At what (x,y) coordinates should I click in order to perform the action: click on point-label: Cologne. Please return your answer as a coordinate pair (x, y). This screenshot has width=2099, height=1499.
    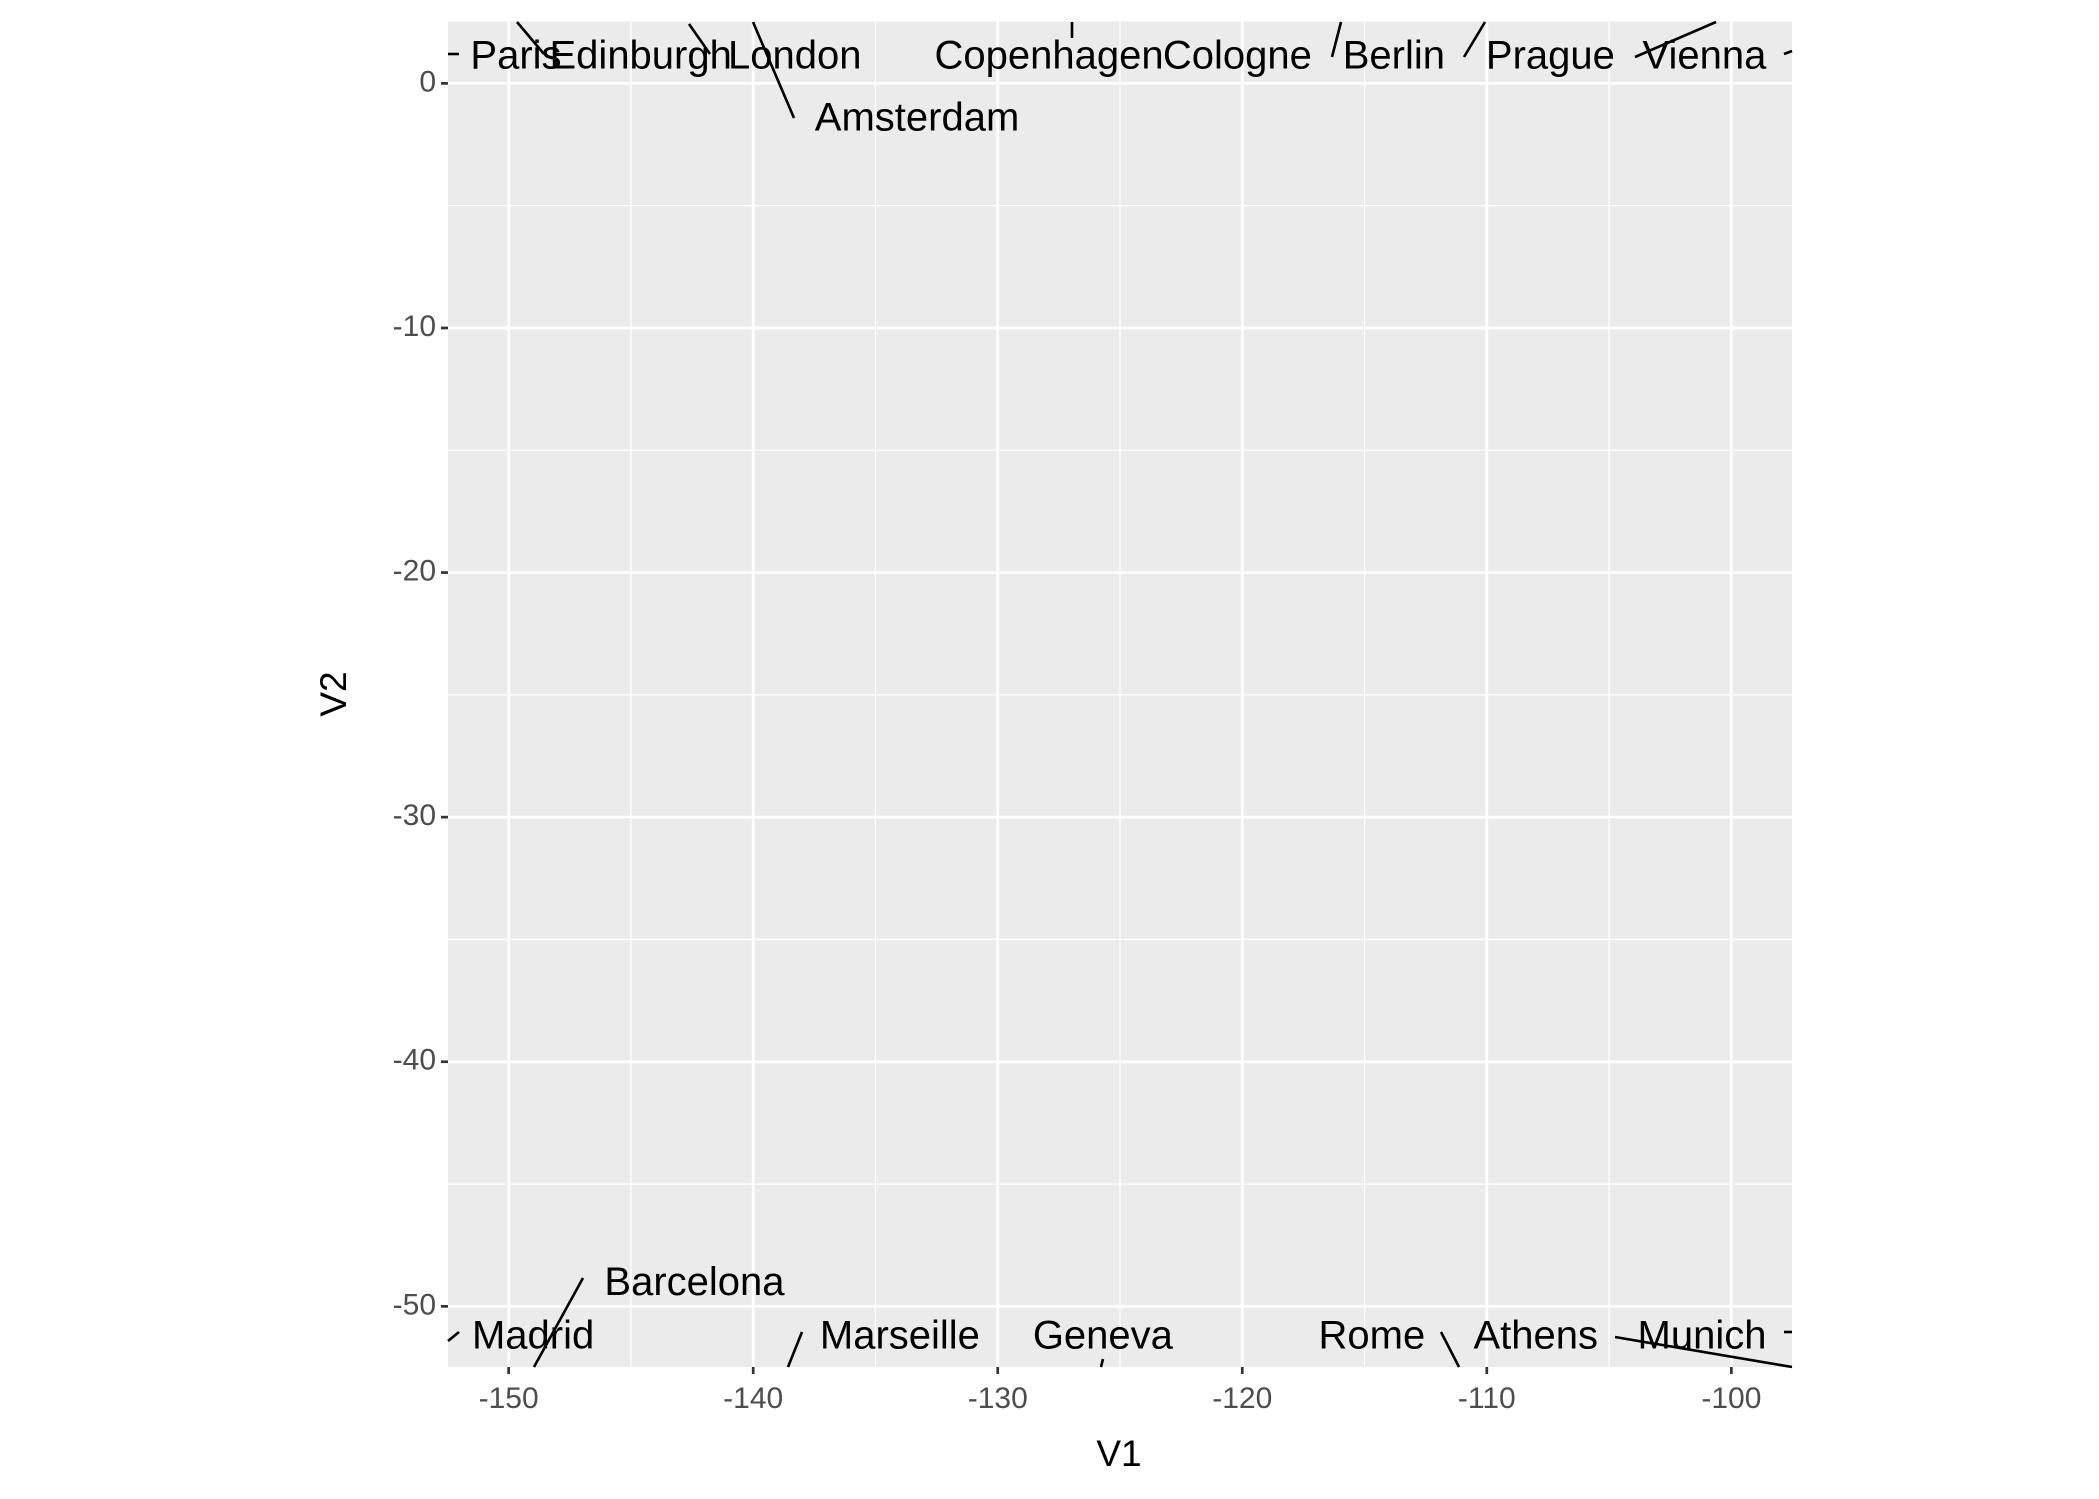
    Looking at the image, I should click on (1237, 55).